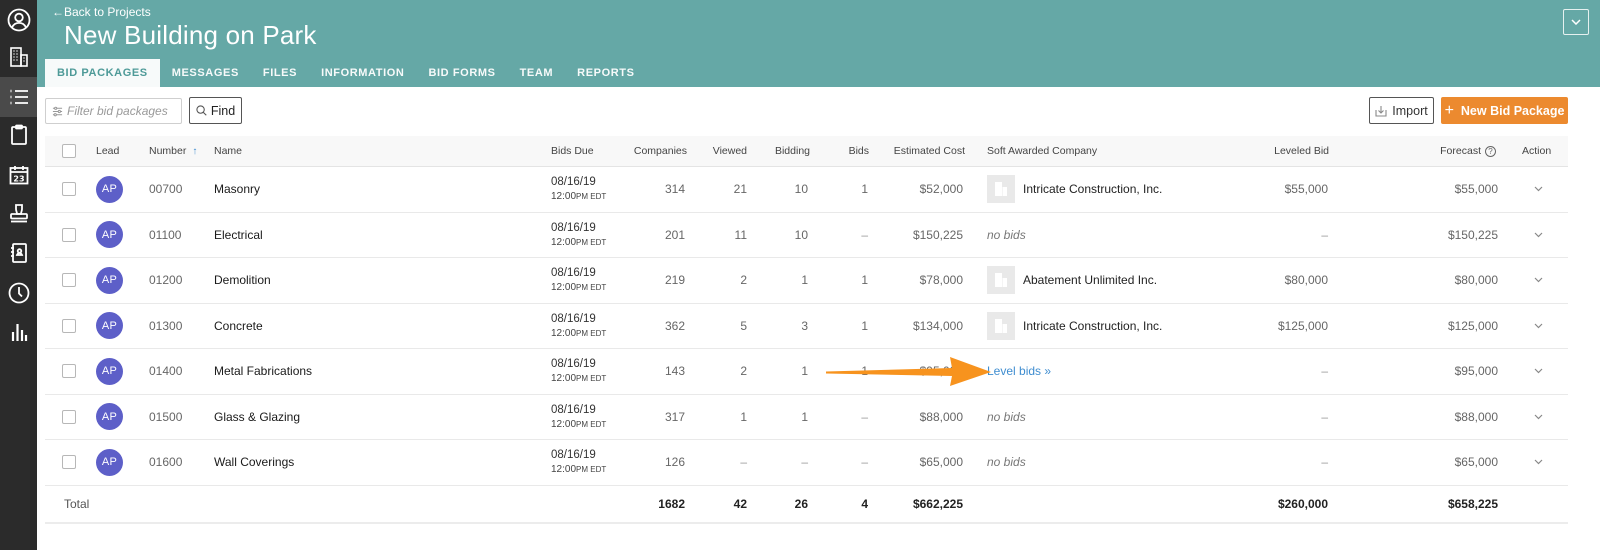 The height and width of the screenshot is (550, 1600). What do you see at coordinates (536, 73) in the screenshot?
I see `tab-team: TEAM` at bounding box center [536, 73].